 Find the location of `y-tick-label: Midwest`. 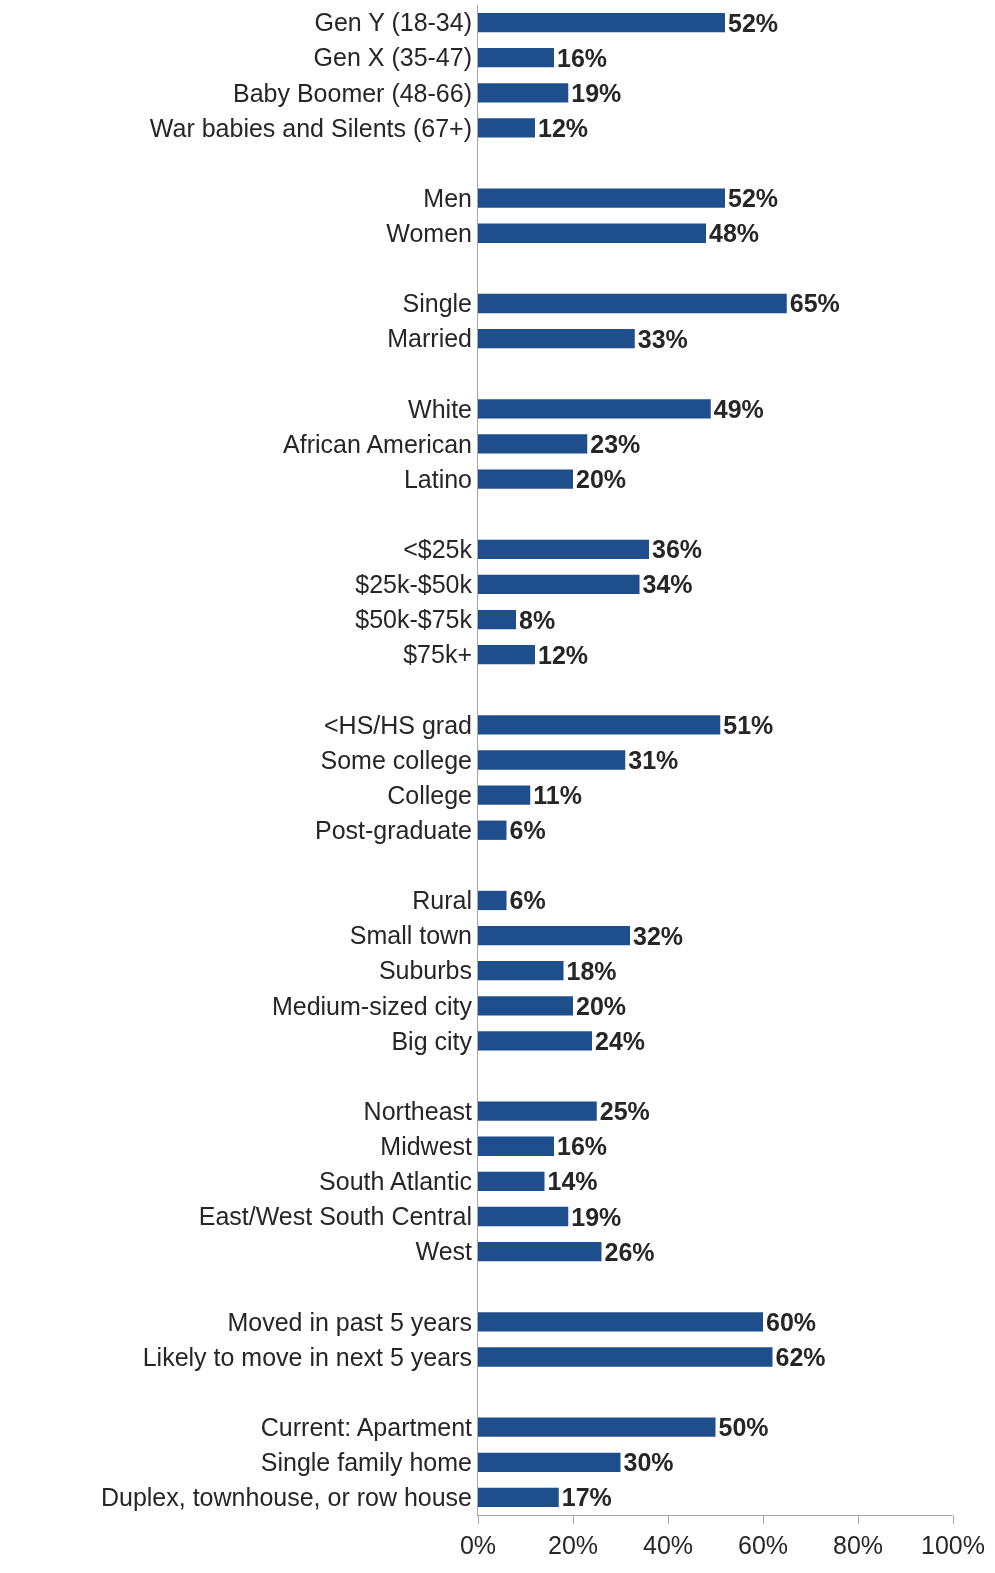

y-tick-label: Midwest is located at coordinates (426, 1146).